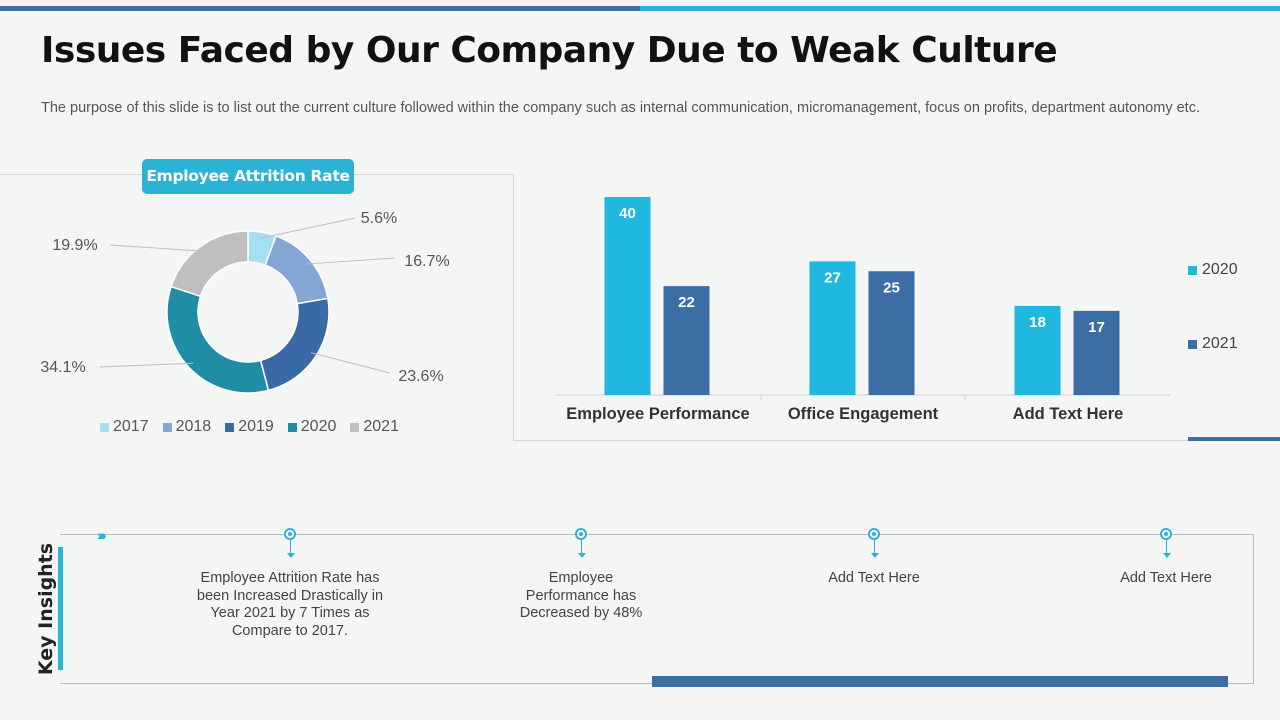 The height and width of the screenshot is (720, 1280). I want to click on chevrons-icon: ››››, so click(102, 535).